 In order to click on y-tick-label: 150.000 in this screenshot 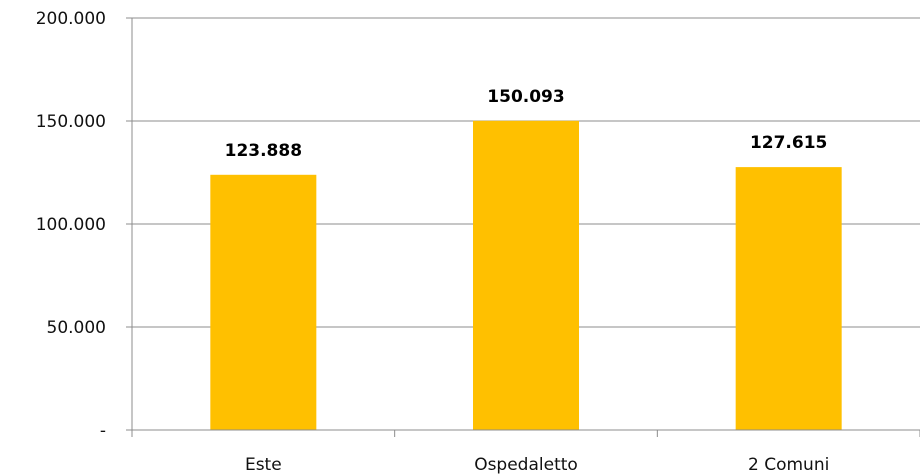, I will do `click(71, 122)`.